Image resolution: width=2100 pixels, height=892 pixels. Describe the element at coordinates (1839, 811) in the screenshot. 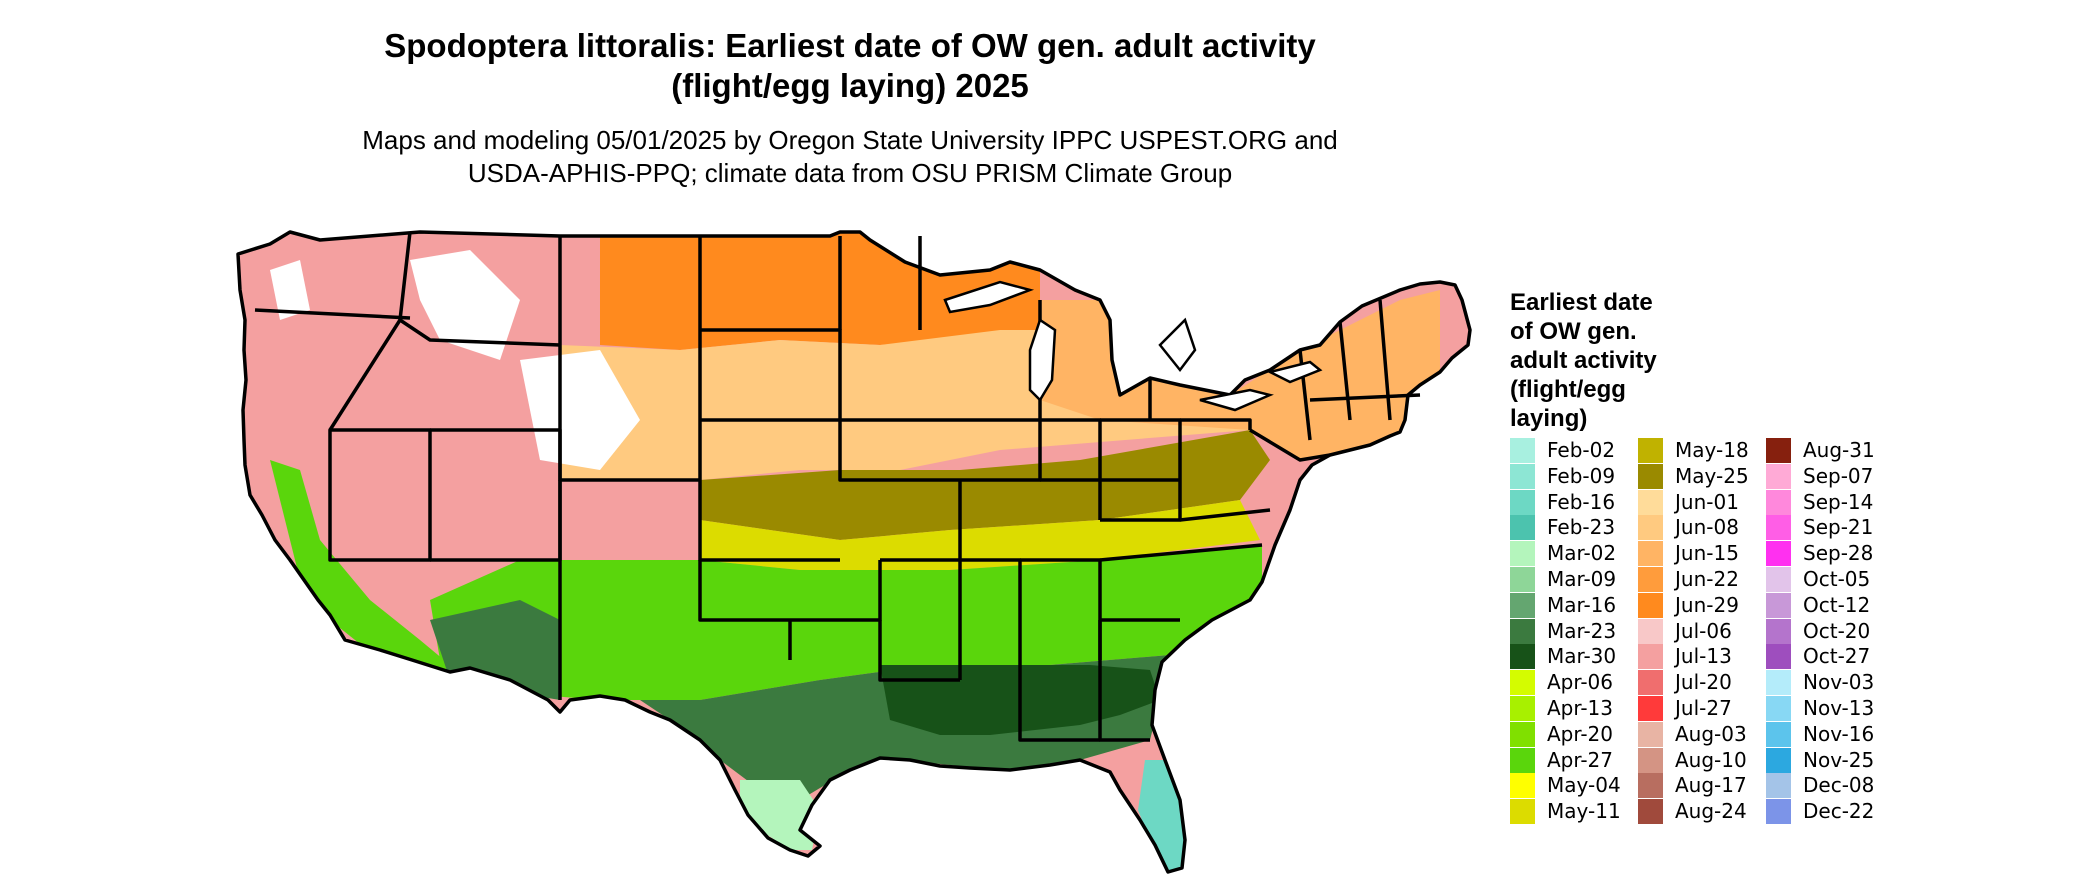

I see `legend-label: Dec-22` at that location.